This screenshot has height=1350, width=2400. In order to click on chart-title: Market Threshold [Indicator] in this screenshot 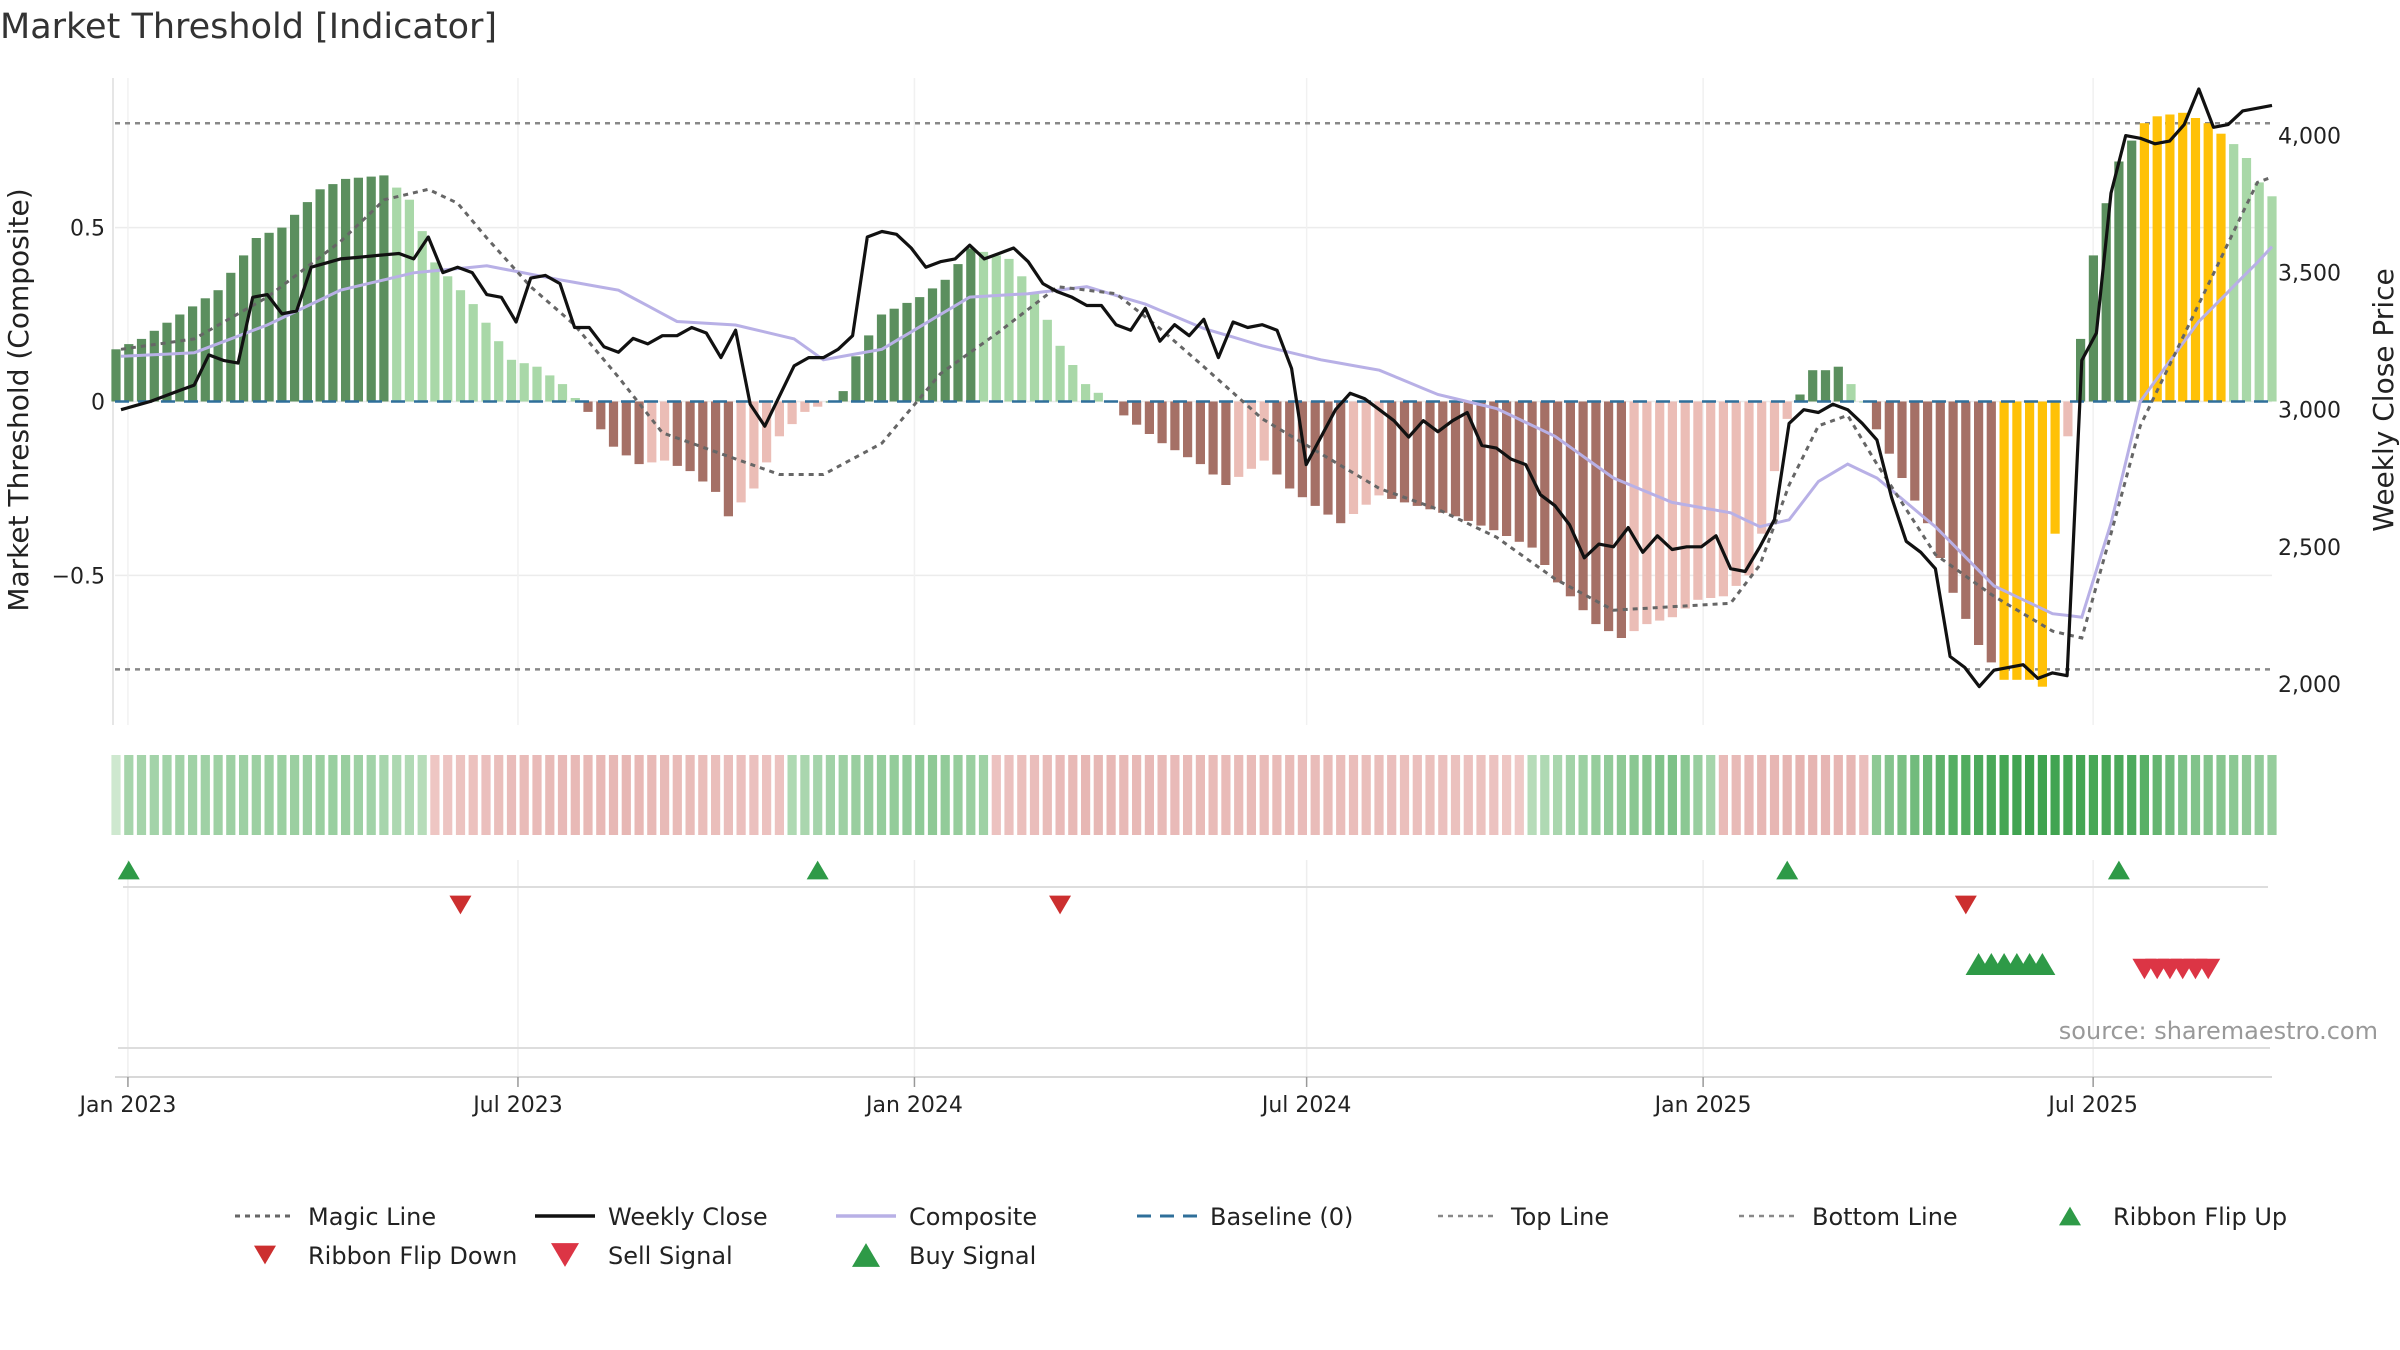, I will do `click(248, 27)`.